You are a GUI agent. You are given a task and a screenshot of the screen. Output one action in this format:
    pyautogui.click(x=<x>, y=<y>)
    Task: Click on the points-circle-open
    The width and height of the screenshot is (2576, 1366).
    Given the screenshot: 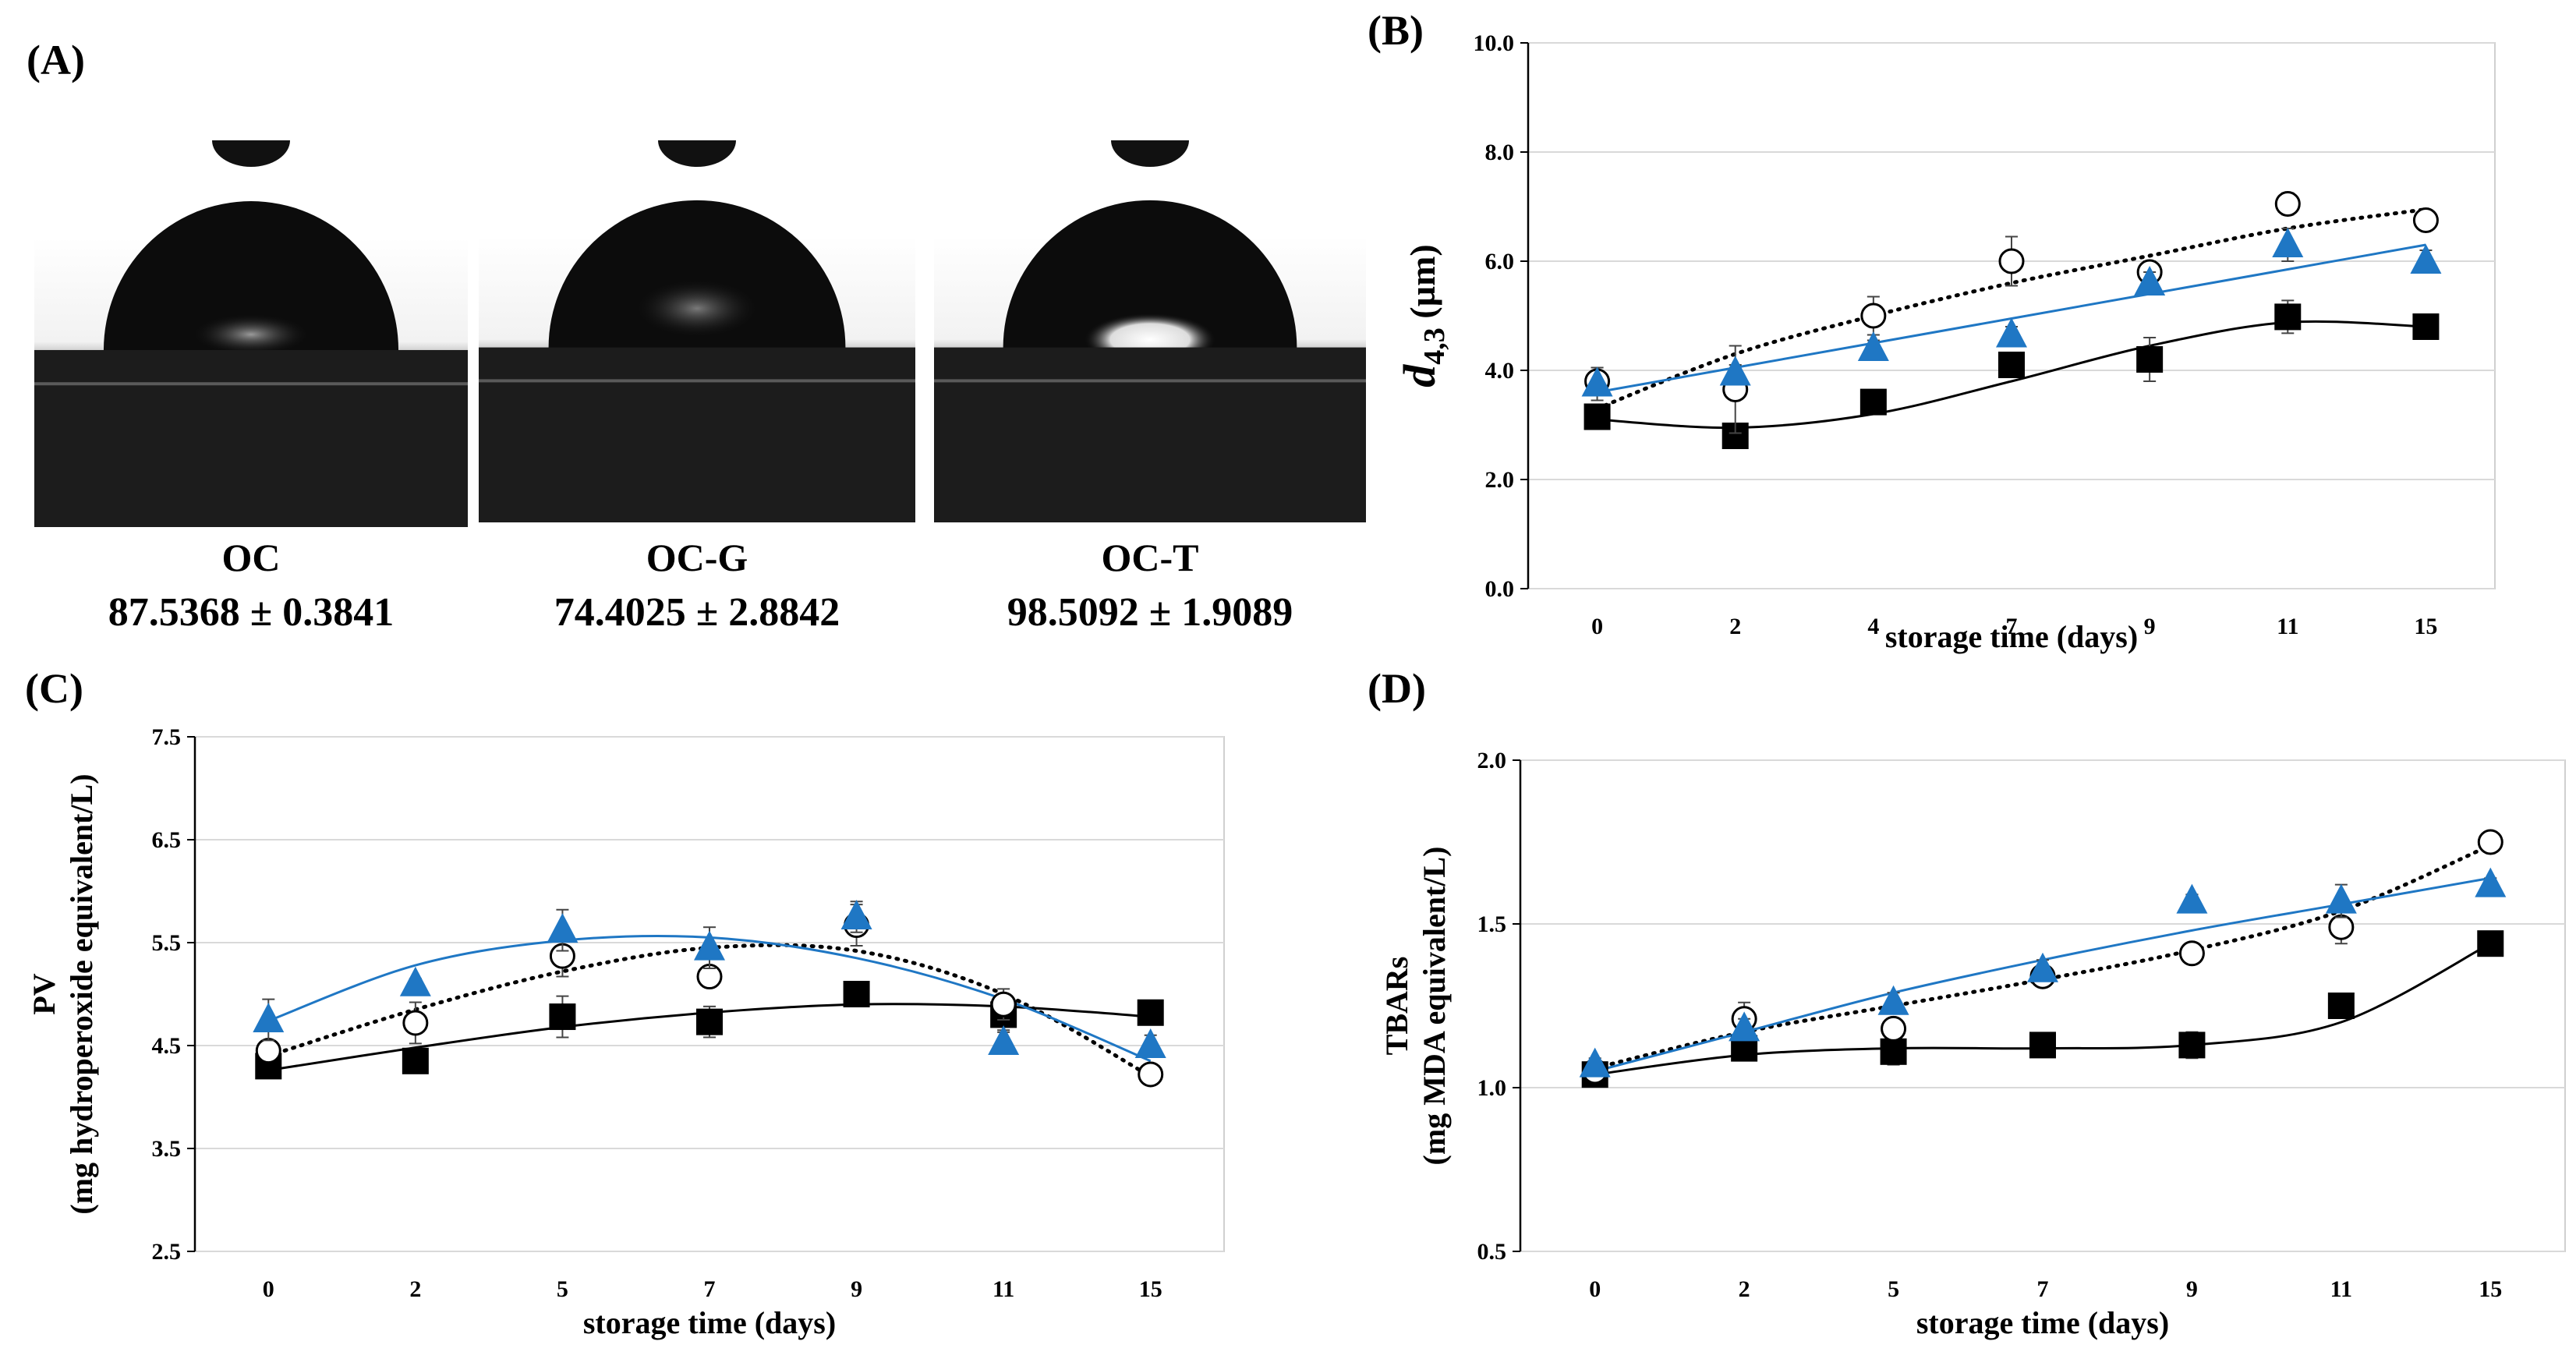 What is the action you would take?
    pyautogui.click(x=2011, y=312)
    